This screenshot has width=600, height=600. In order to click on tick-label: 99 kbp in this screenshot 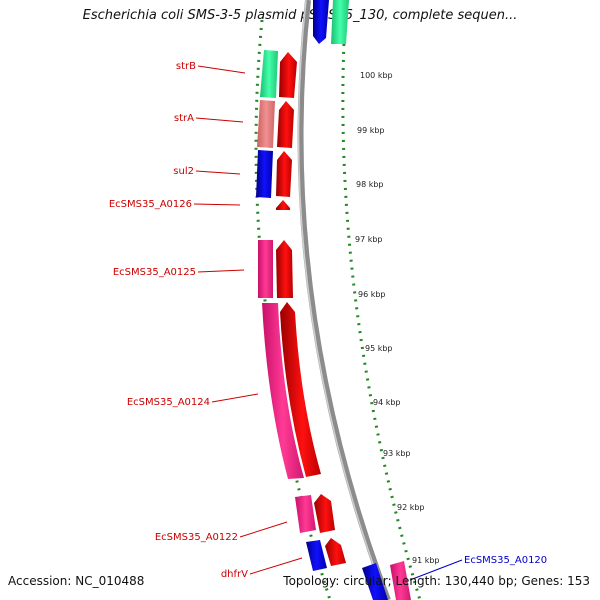, I will do `click(371, 130)`.